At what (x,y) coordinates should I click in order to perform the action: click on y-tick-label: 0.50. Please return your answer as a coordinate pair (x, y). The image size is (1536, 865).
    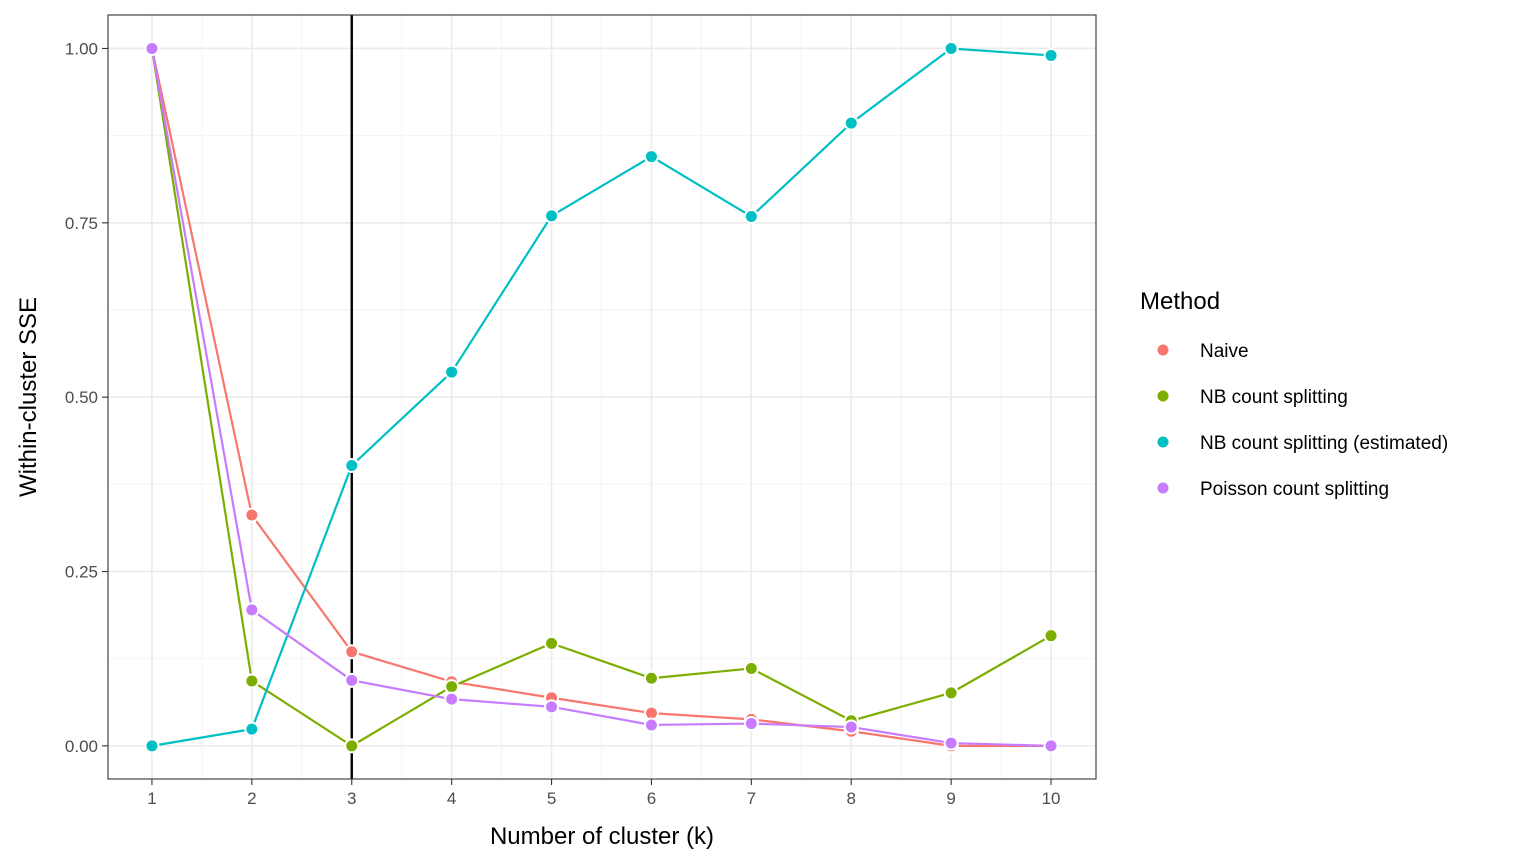
    Looking at the image, I should click on (81, 397).